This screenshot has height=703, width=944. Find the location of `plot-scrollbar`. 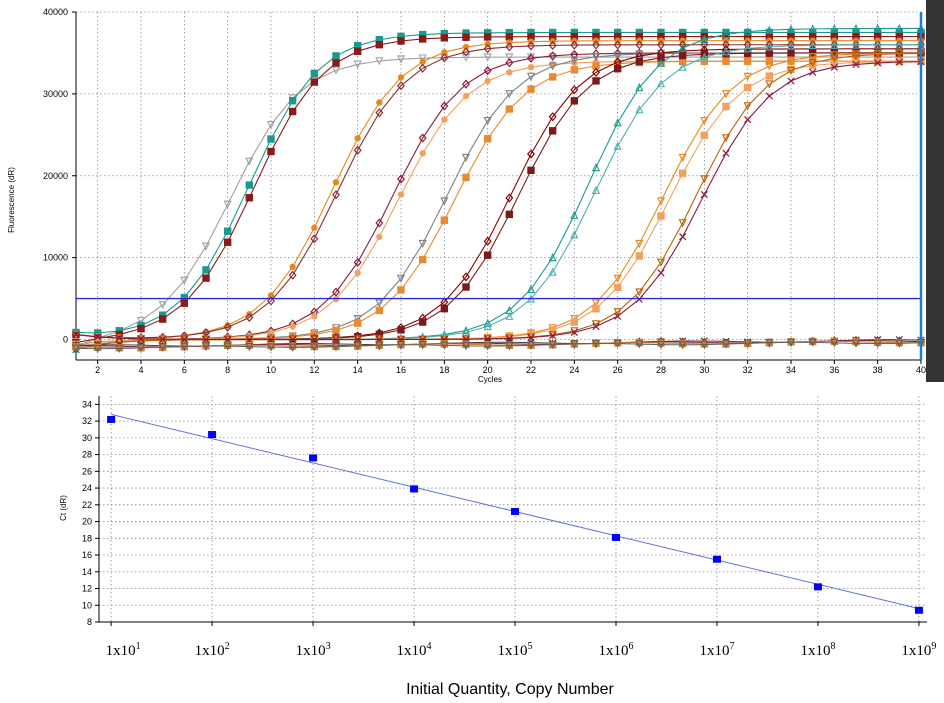

plot-scrollbar is located at coordinates (935, 191).